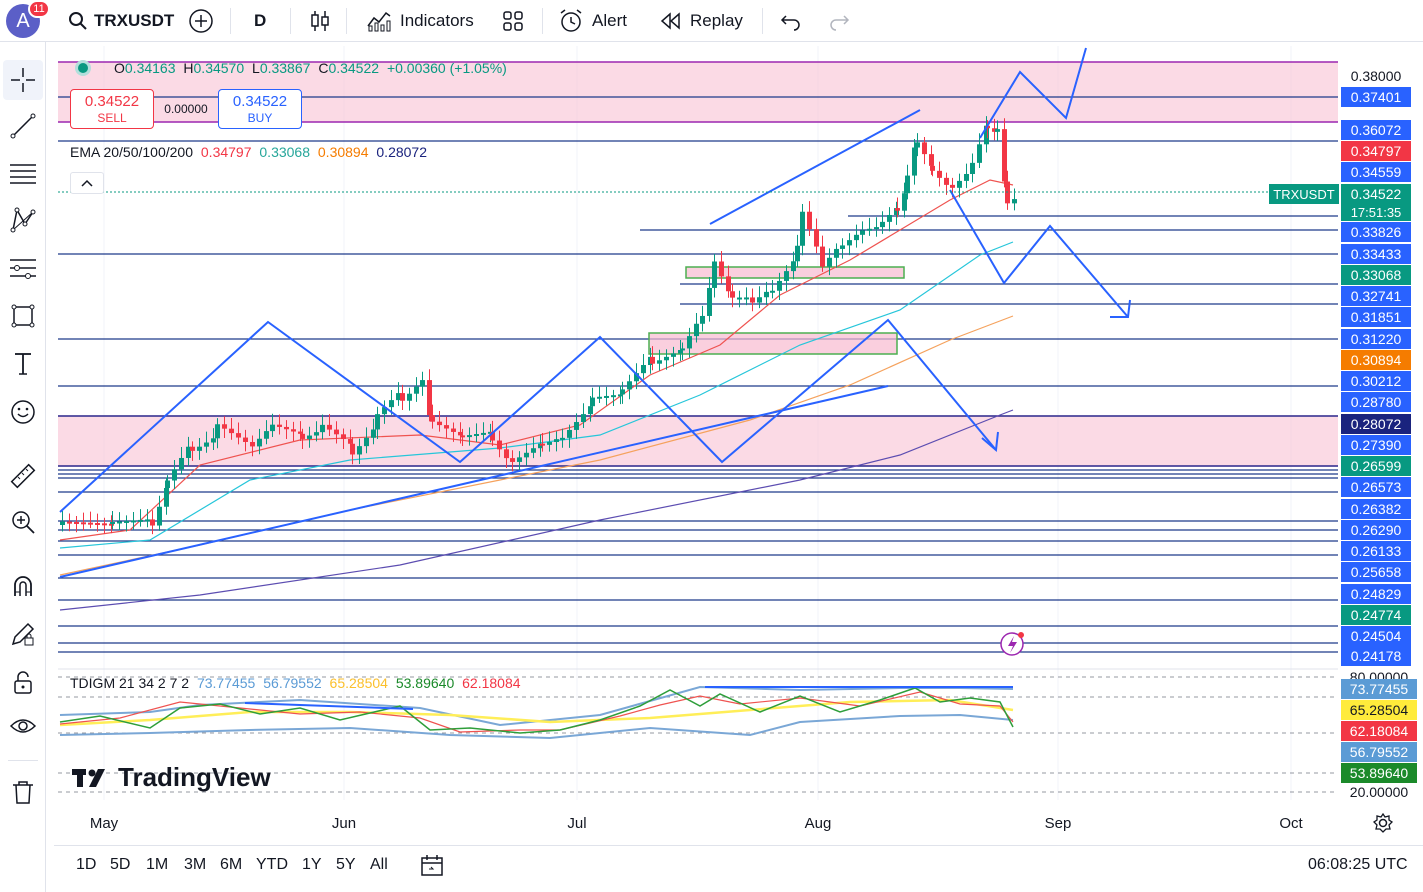  What do you see at coordinates (346, 864) in the screenshot?
I see `range-button-5y: 5Y` at bounding box center [346, 864].